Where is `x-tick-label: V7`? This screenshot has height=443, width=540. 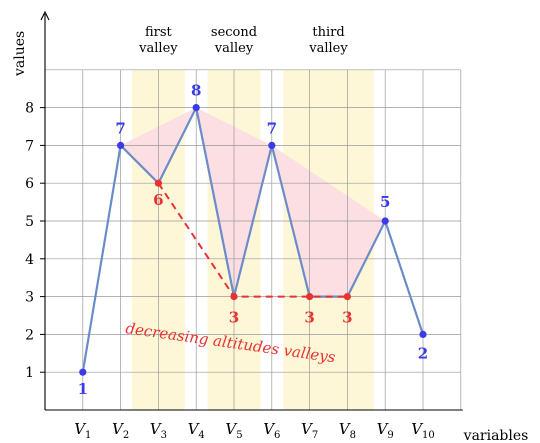 x-tick-label: V7 is located at coordinates (309, 430).